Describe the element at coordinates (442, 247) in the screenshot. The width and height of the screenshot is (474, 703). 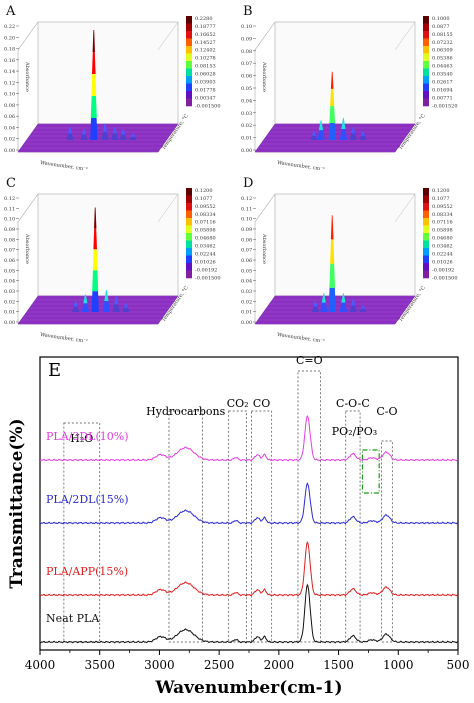
I see `colorbar-label: 0.03462` at that location.